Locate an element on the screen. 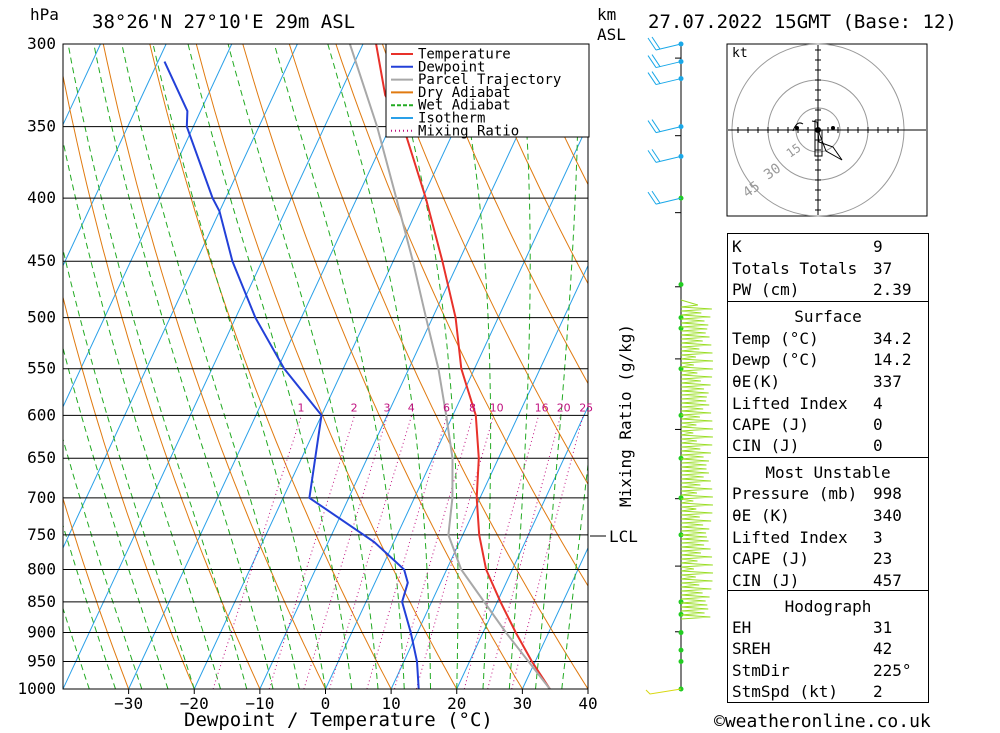 Image resolution: width=1000 pixels, height=733 pixels. surface-row: CIN (J) 0 is located at coordinates (828, 446).